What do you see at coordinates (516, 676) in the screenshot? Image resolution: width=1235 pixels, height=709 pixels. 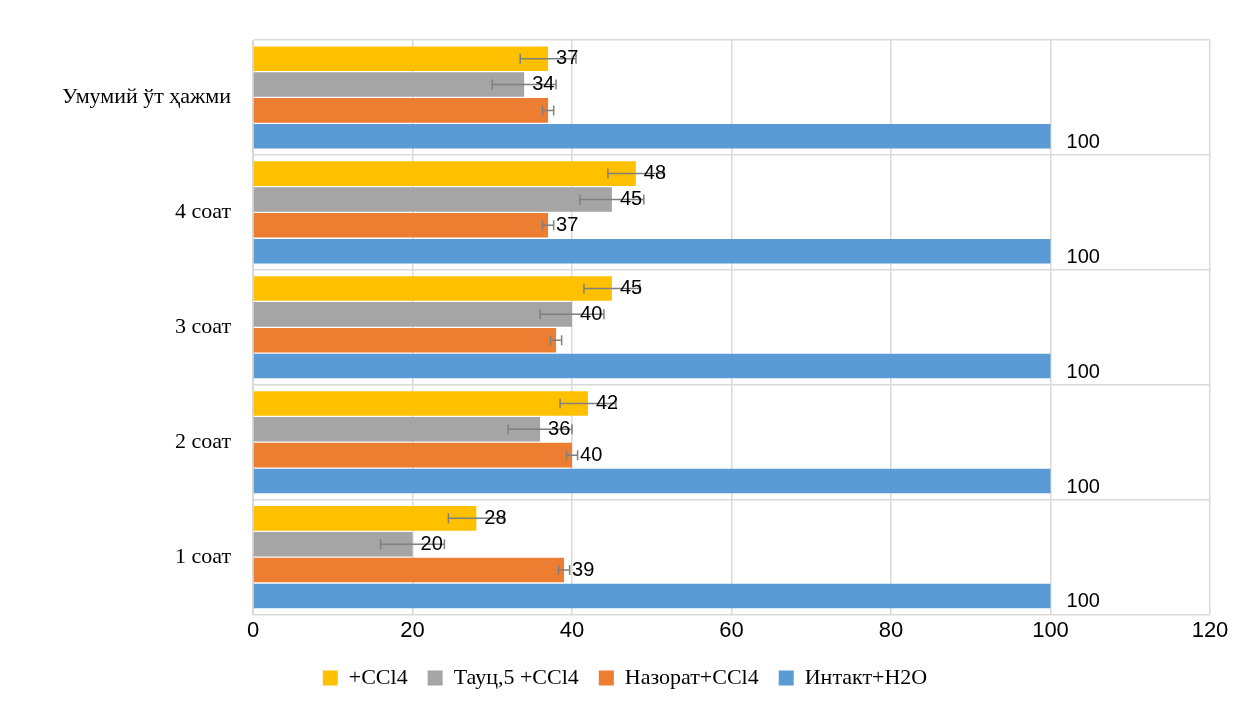 I see `legend-label: Тауц,5 +CCl4` at bounding box center [516, 676].